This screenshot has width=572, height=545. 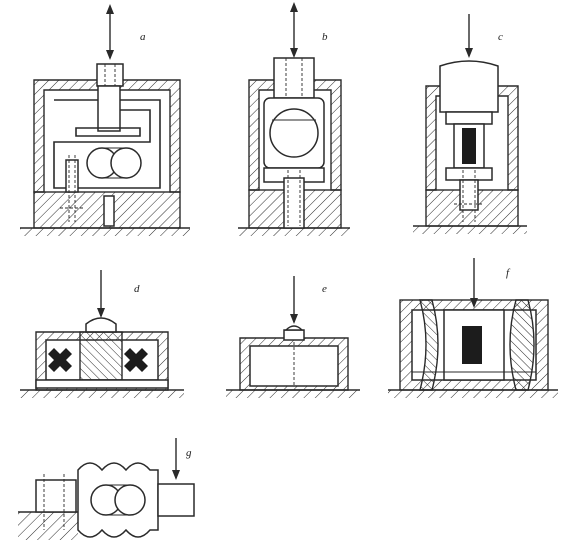 I want to click on panel-f-strain-gauge, so click(x=472, y=345).